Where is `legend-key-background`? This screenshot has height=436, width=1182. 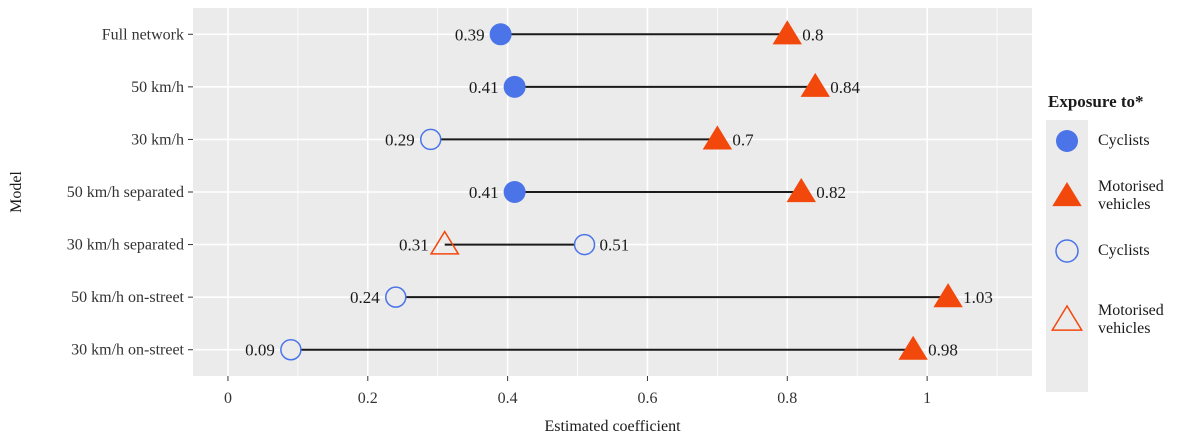 legend-key-background is located at coordinates (1067, 256).